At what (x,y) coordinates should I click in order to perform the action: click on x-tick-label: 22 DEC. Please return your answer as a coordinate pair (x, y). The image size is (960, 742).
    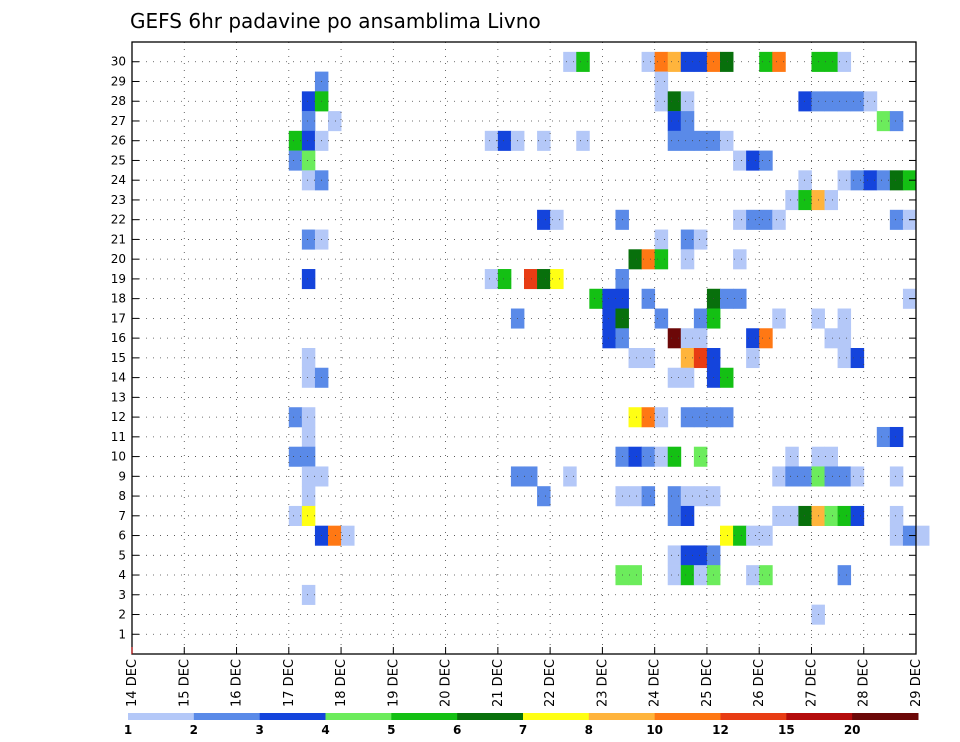
    Looking at the image, I should click on (550, 683).